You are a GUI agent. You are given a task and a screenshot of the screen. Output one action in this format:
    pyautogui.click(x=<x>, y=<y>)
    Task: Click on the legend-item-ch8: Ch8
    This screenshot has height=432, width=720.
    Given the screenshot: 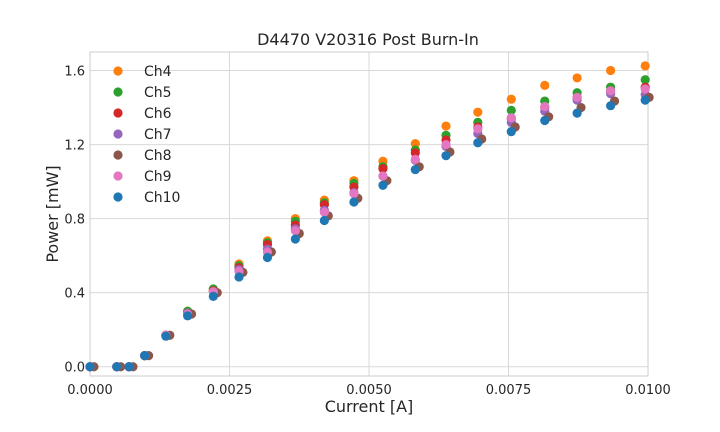 What is the action you would take?
    pyautogui.click(x=142, y=156)
    